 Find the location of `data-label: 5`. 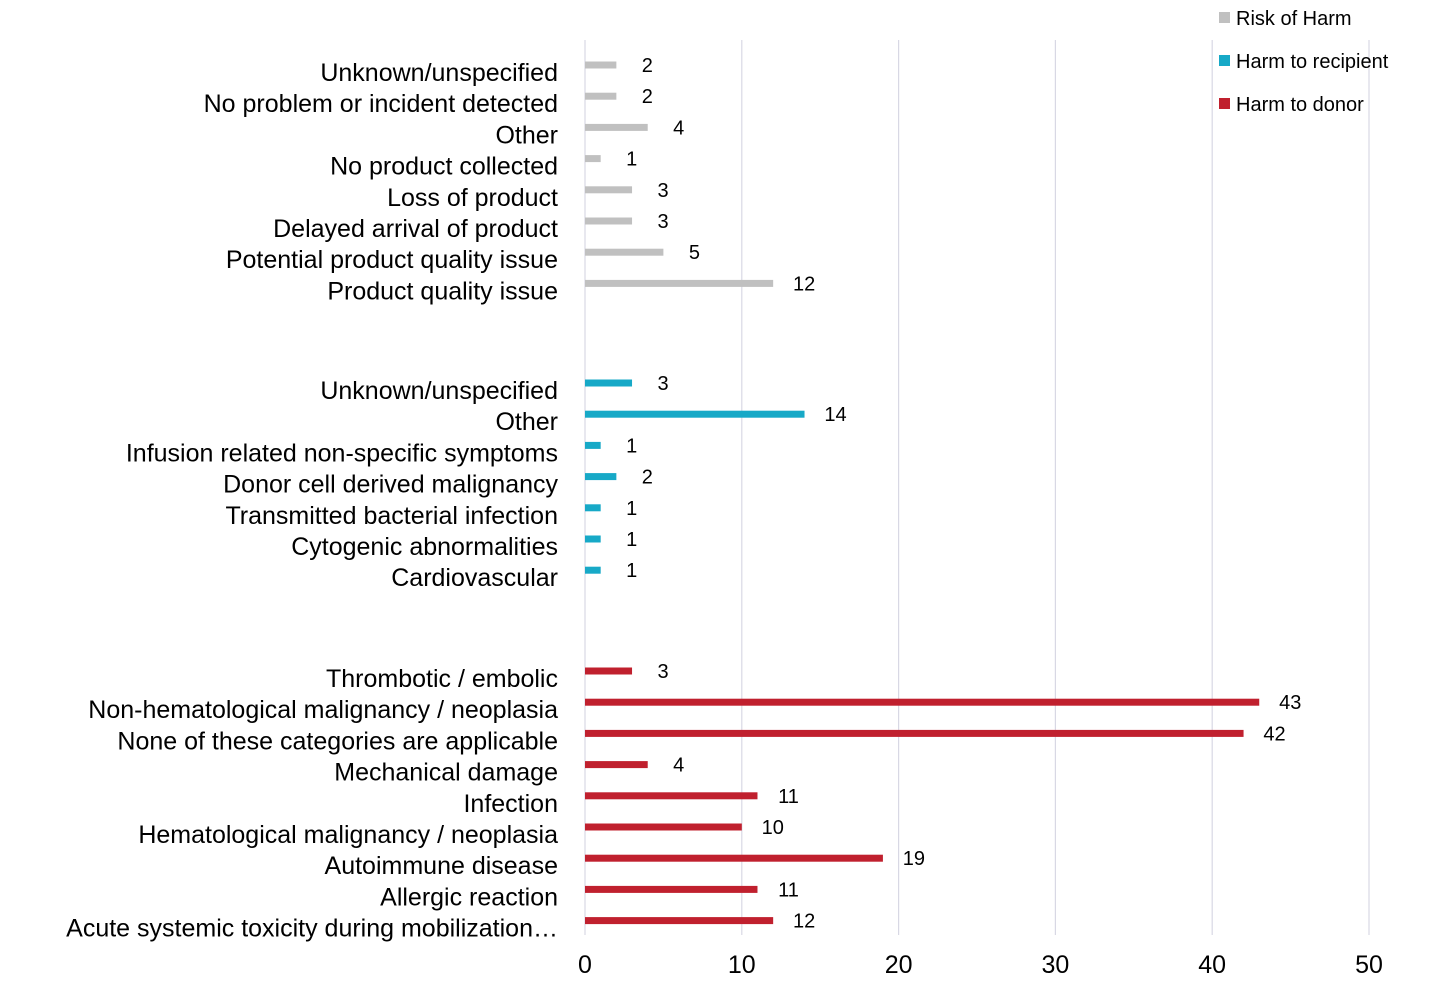

data-label: 5 is located at coordinates (694, 253).